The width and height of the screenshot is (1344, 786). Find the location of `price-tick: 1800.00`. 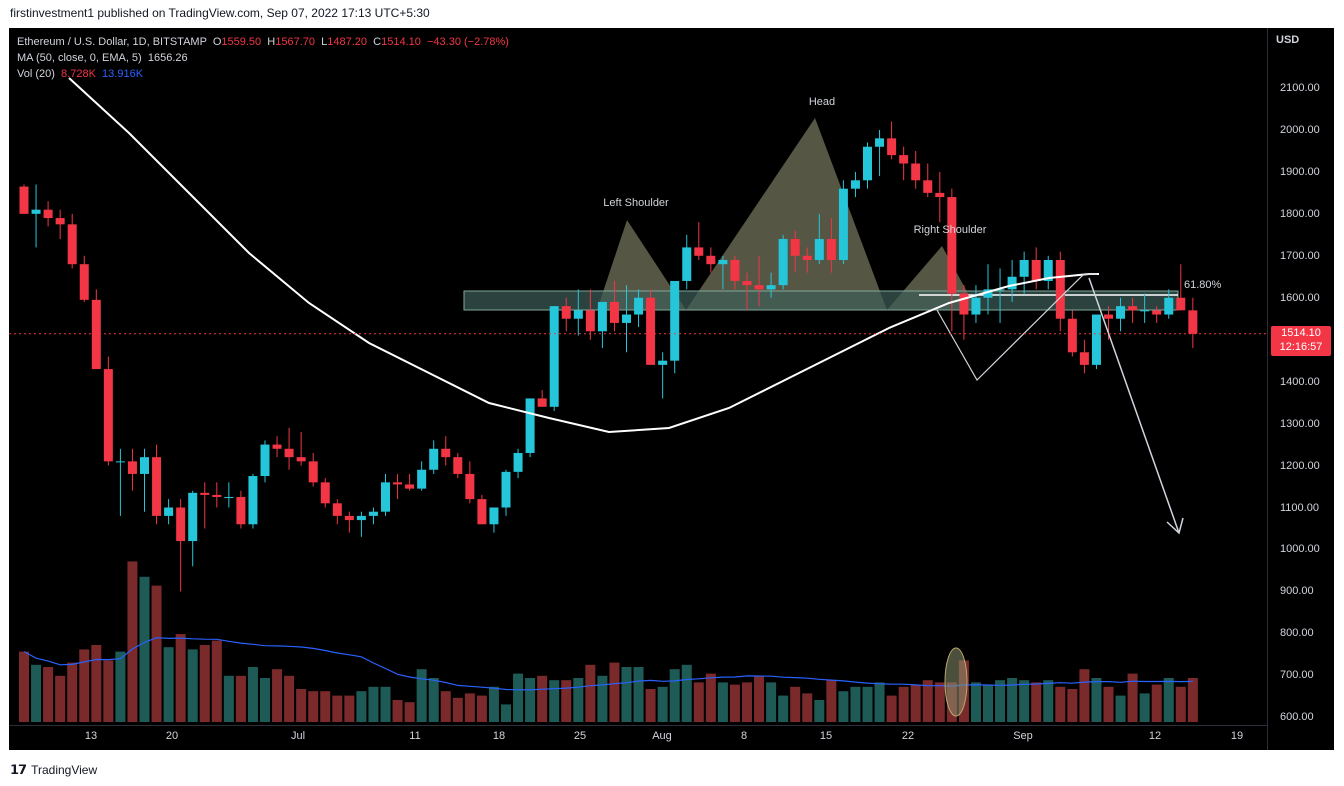

price-tick: 1800.00 is located at coordinates (1300, 213).